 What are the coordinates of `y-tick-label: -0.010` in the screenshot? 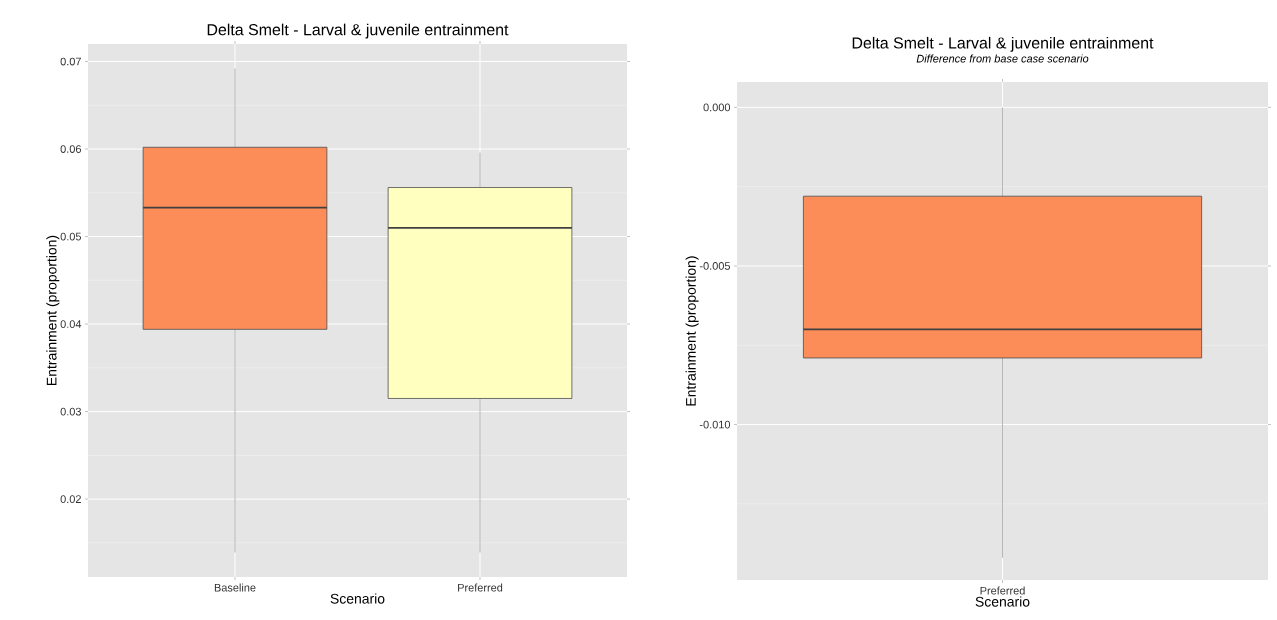 It's located at (715, 424).